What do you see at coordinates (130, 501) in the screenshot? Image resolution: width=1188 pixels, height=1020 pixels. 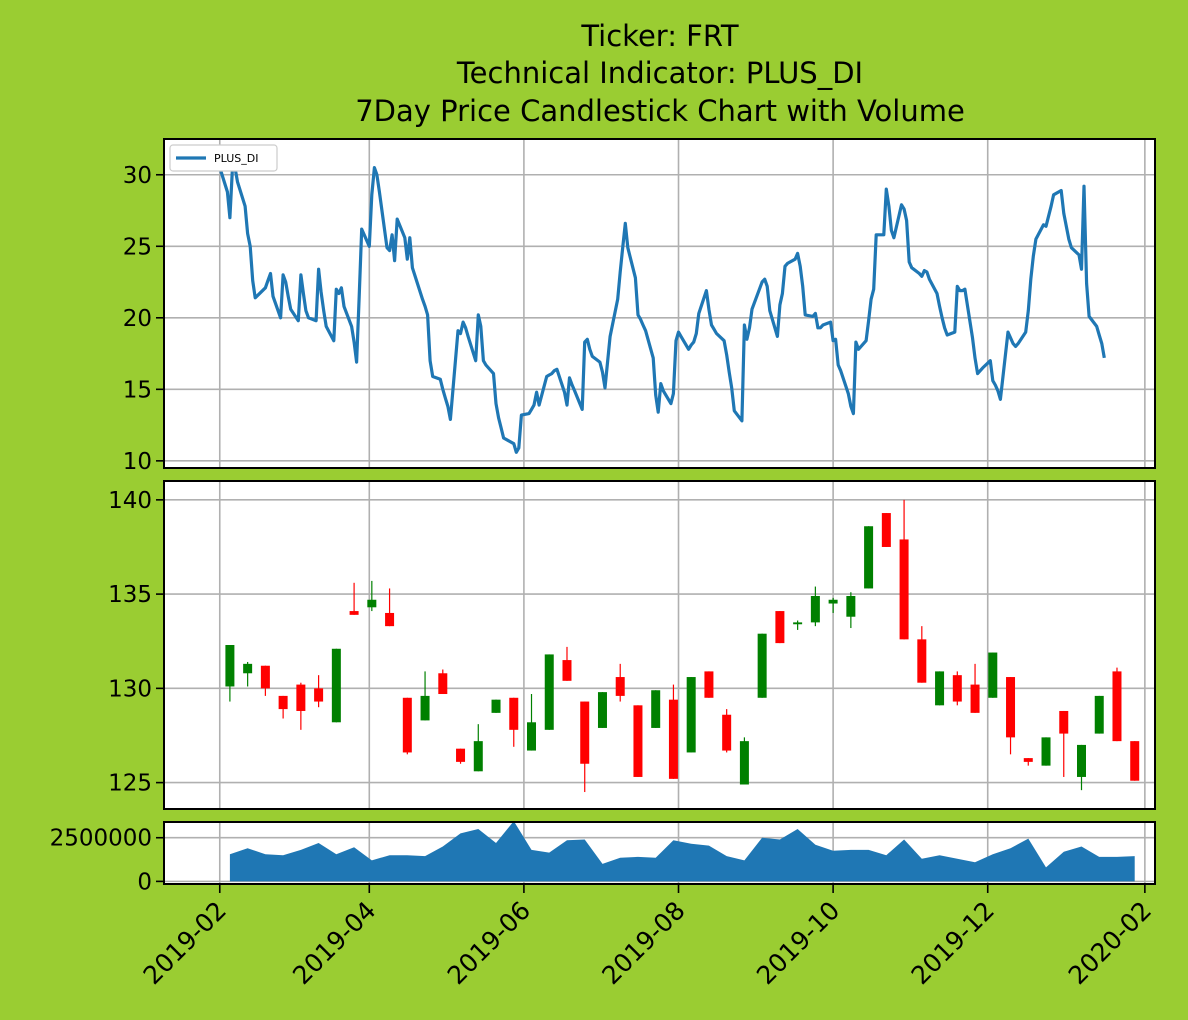 I see `y-tick-label: 140` at bounding box center [130, 501].